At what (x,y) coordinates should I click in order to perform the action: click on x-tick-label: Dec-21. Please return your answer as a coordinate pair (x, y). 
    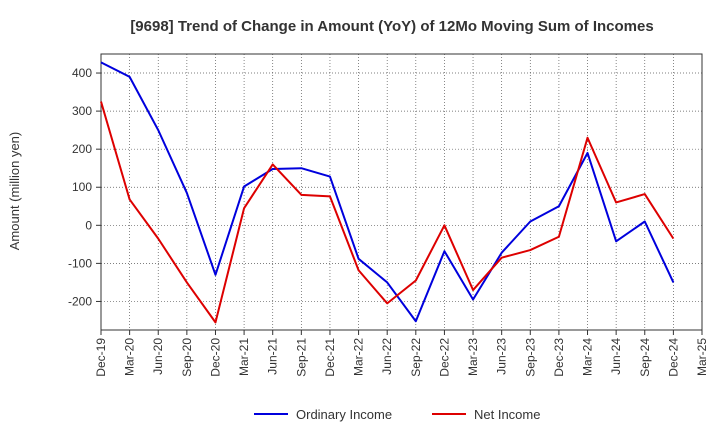
    Looking at the image, I should click on (330, 357).